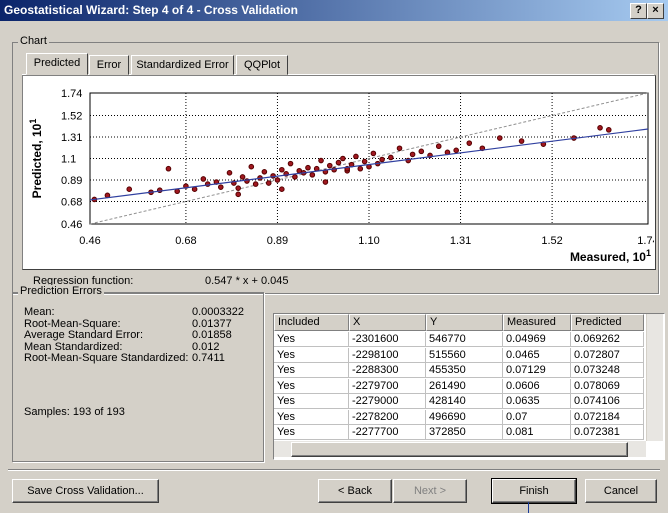  Describe the element at coordinates (464, 370) in the screenshot. I see `table-cell: 455350` at that location.